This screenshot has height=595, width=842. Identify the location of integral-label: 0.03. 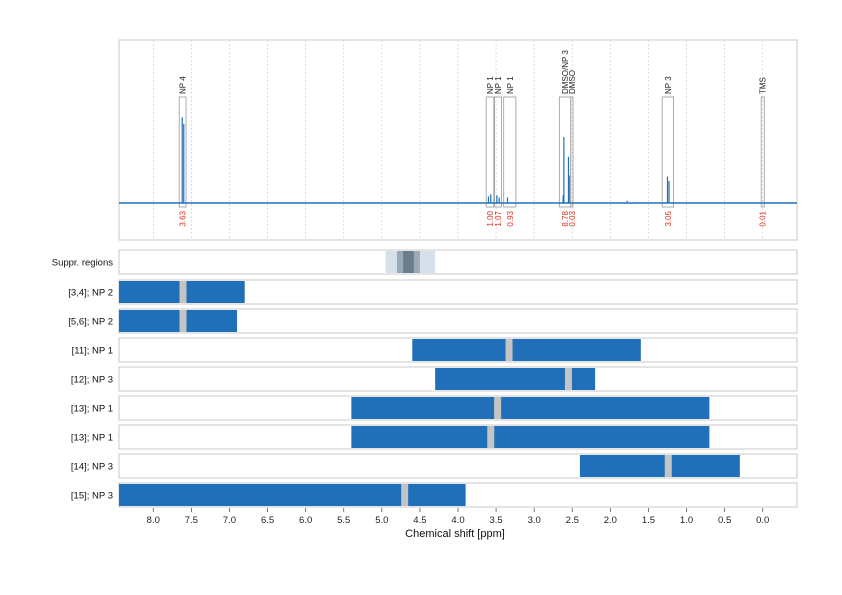
(572, 218).